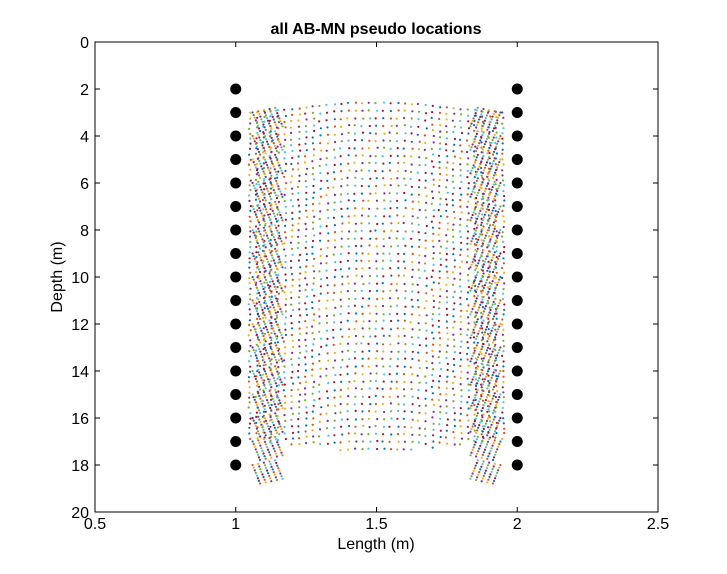 The image size is (727, 574). What do you see at coordinates (517, 89) in the screenshot?
I see `electrode-point` at bounding box center [517, 89].